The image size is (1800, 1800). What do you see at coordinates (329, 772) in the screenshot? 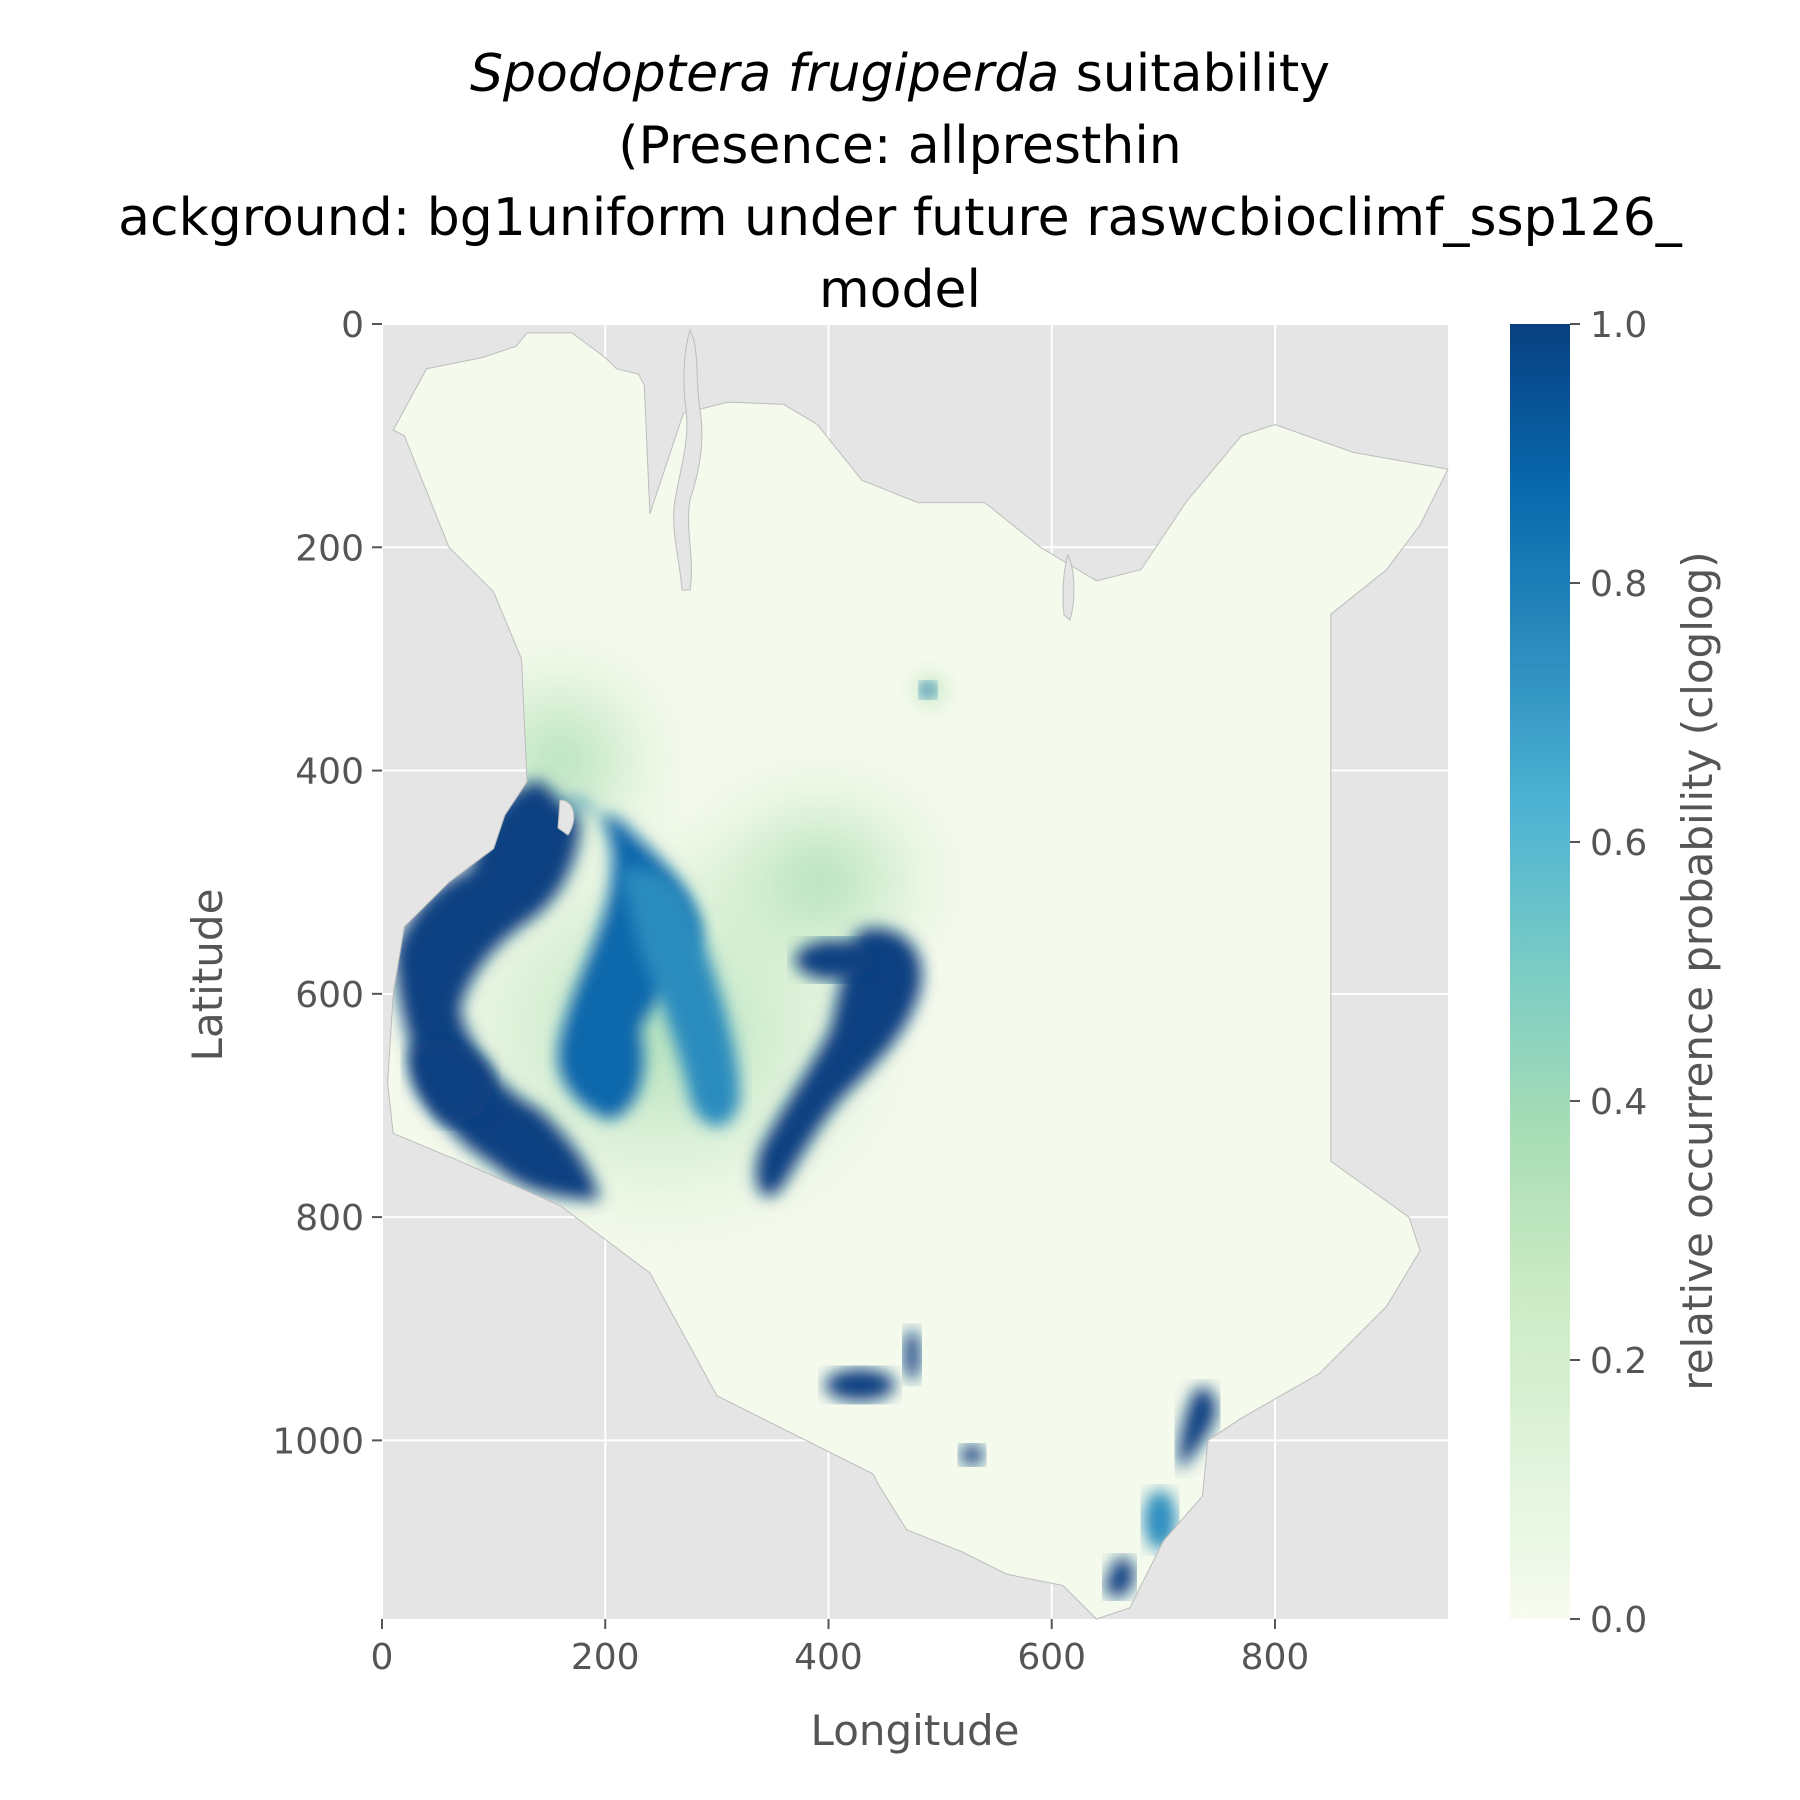
I see `y-tick-label: 400` at bounding box center [329, 772].